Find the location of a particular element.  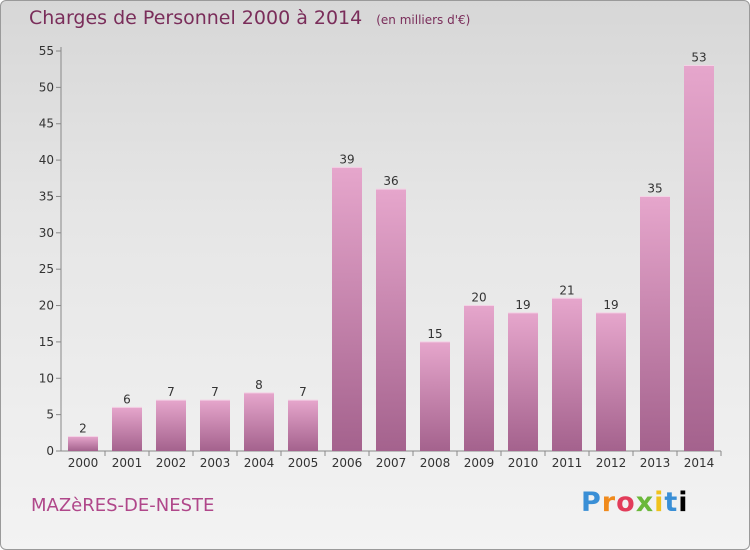

x-tick-label: 2001 is located at coordinates (127, 463).